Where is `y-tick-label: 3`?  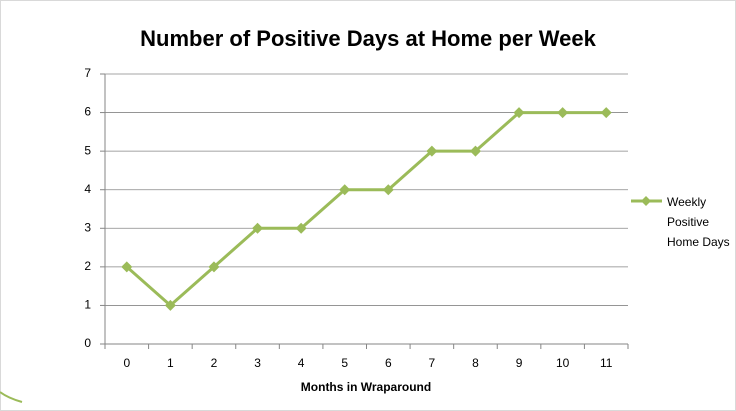 y-tick-label: 3 is located at coordinates (87, 227).